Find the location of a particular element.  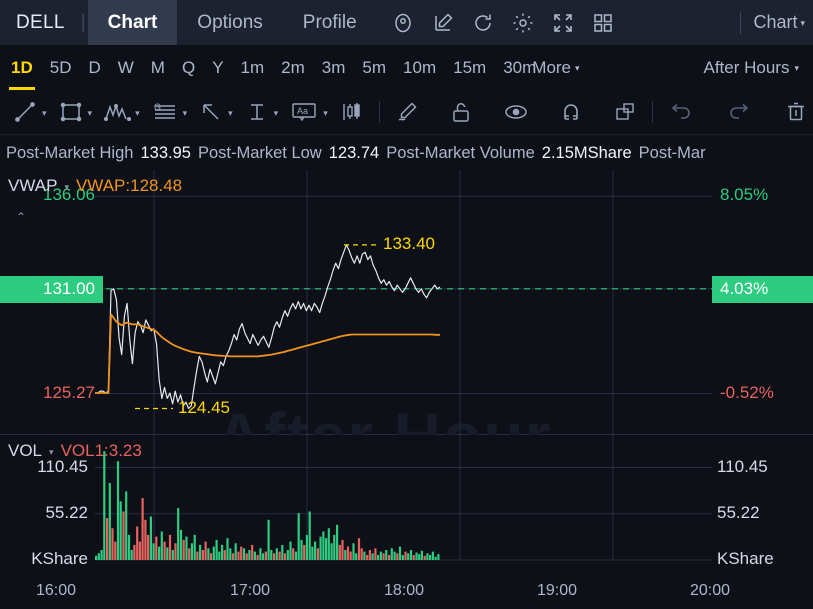

indicator-name-vwap: VWAP is located at coordinates (33, 185).